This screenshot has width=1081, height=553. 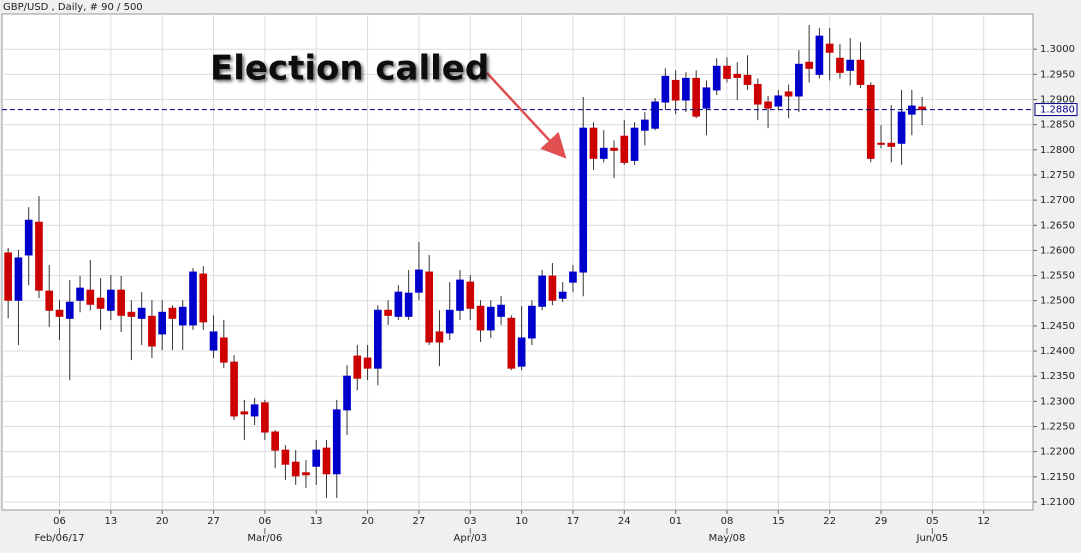 I want to click on x-tick-label: 24, so click(x=624, y=521).